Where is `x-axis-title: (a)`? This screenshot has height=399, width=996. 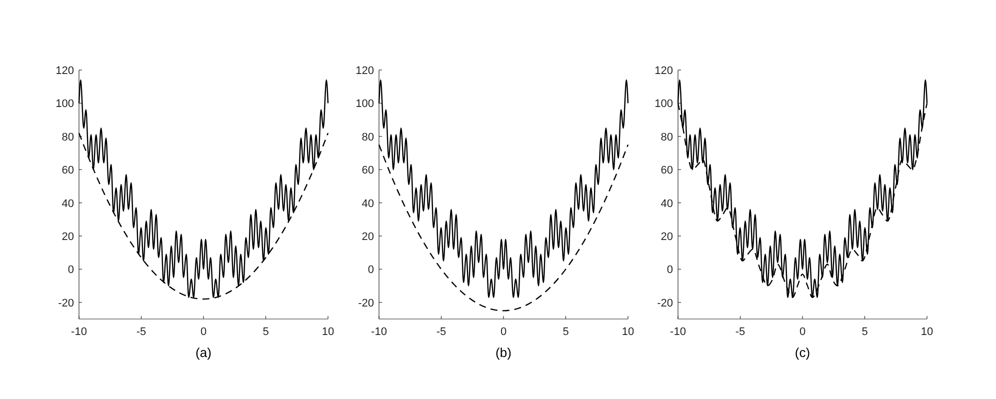 x-axis-title: (a) is located at coordinates (204, 352).